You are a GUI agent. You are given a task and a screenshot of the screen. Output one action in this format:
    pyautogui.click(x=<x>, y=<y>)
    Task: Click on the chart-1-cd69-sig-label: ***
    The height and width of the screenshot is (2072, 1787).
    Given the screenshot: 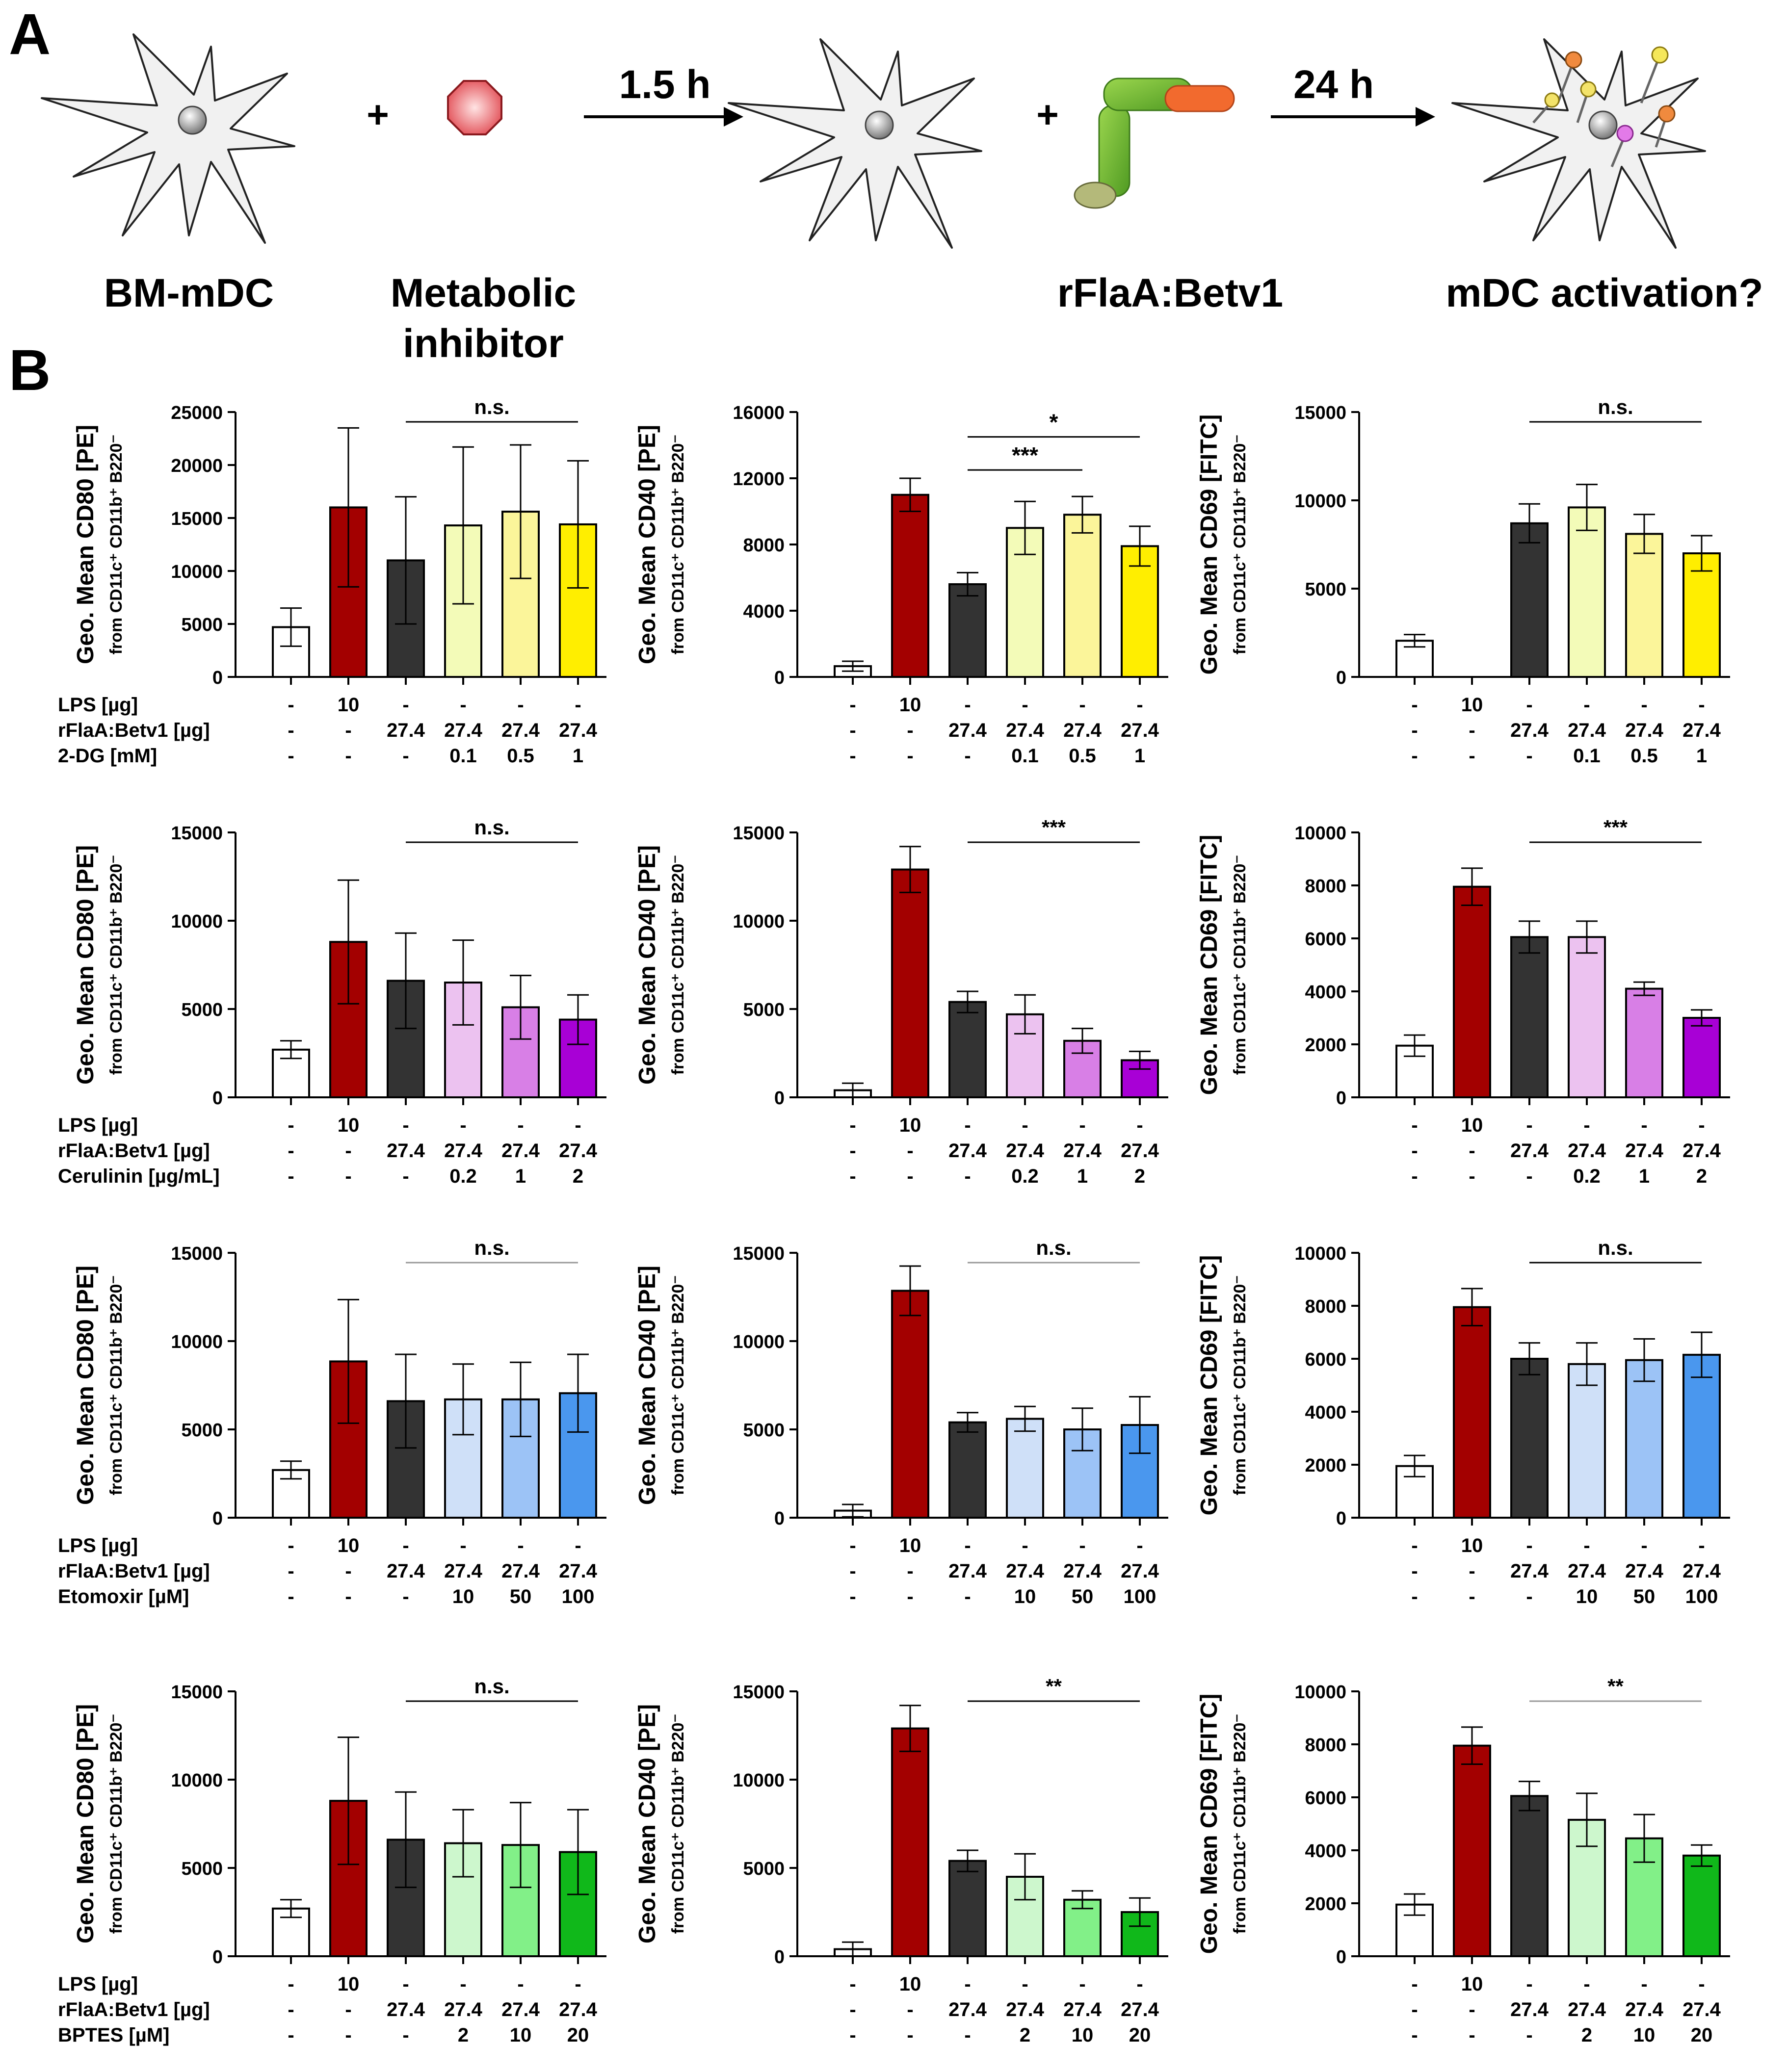 What is the action you would take?
    pyautogui.click(x=1616, y=827)
    